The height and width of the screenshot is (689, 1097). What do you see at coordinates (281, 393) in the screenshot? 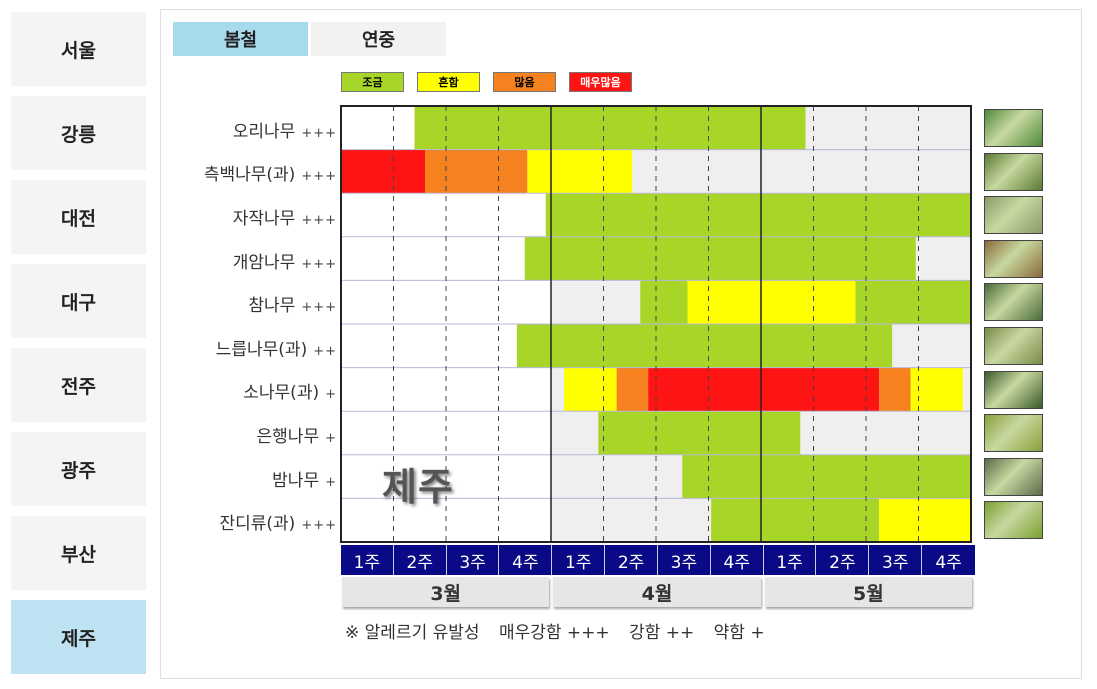
I see `plant-name: 소나무(과)` at bounding box center [281, 393].